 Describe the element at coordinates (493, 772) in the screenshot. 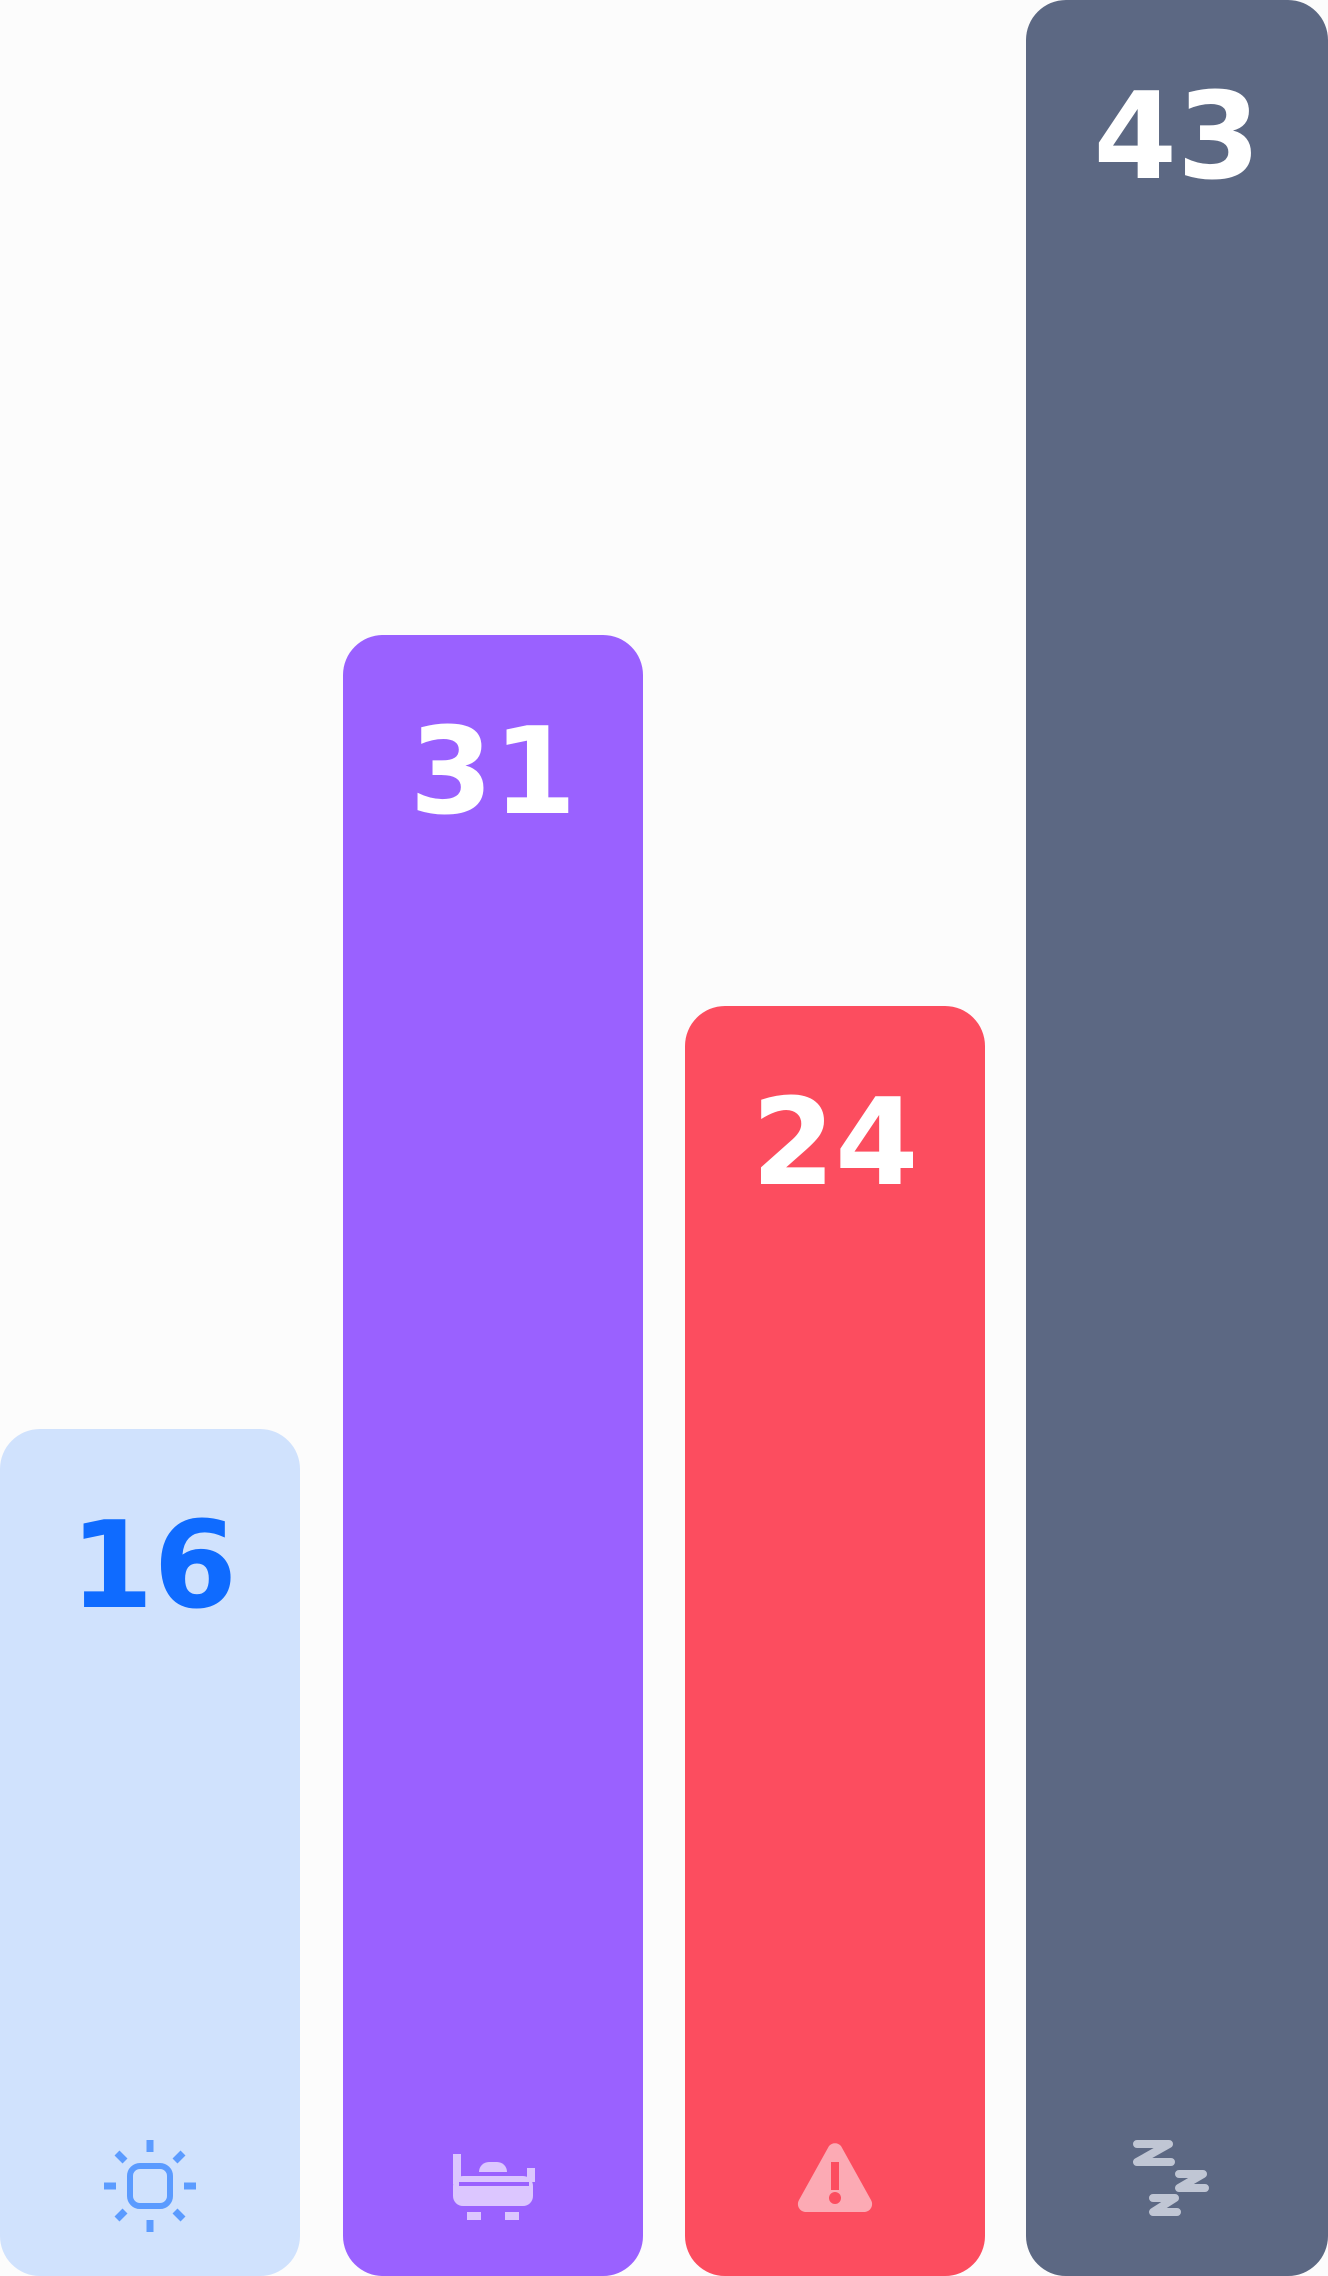

I see `bar-value-label: 31` at that location.